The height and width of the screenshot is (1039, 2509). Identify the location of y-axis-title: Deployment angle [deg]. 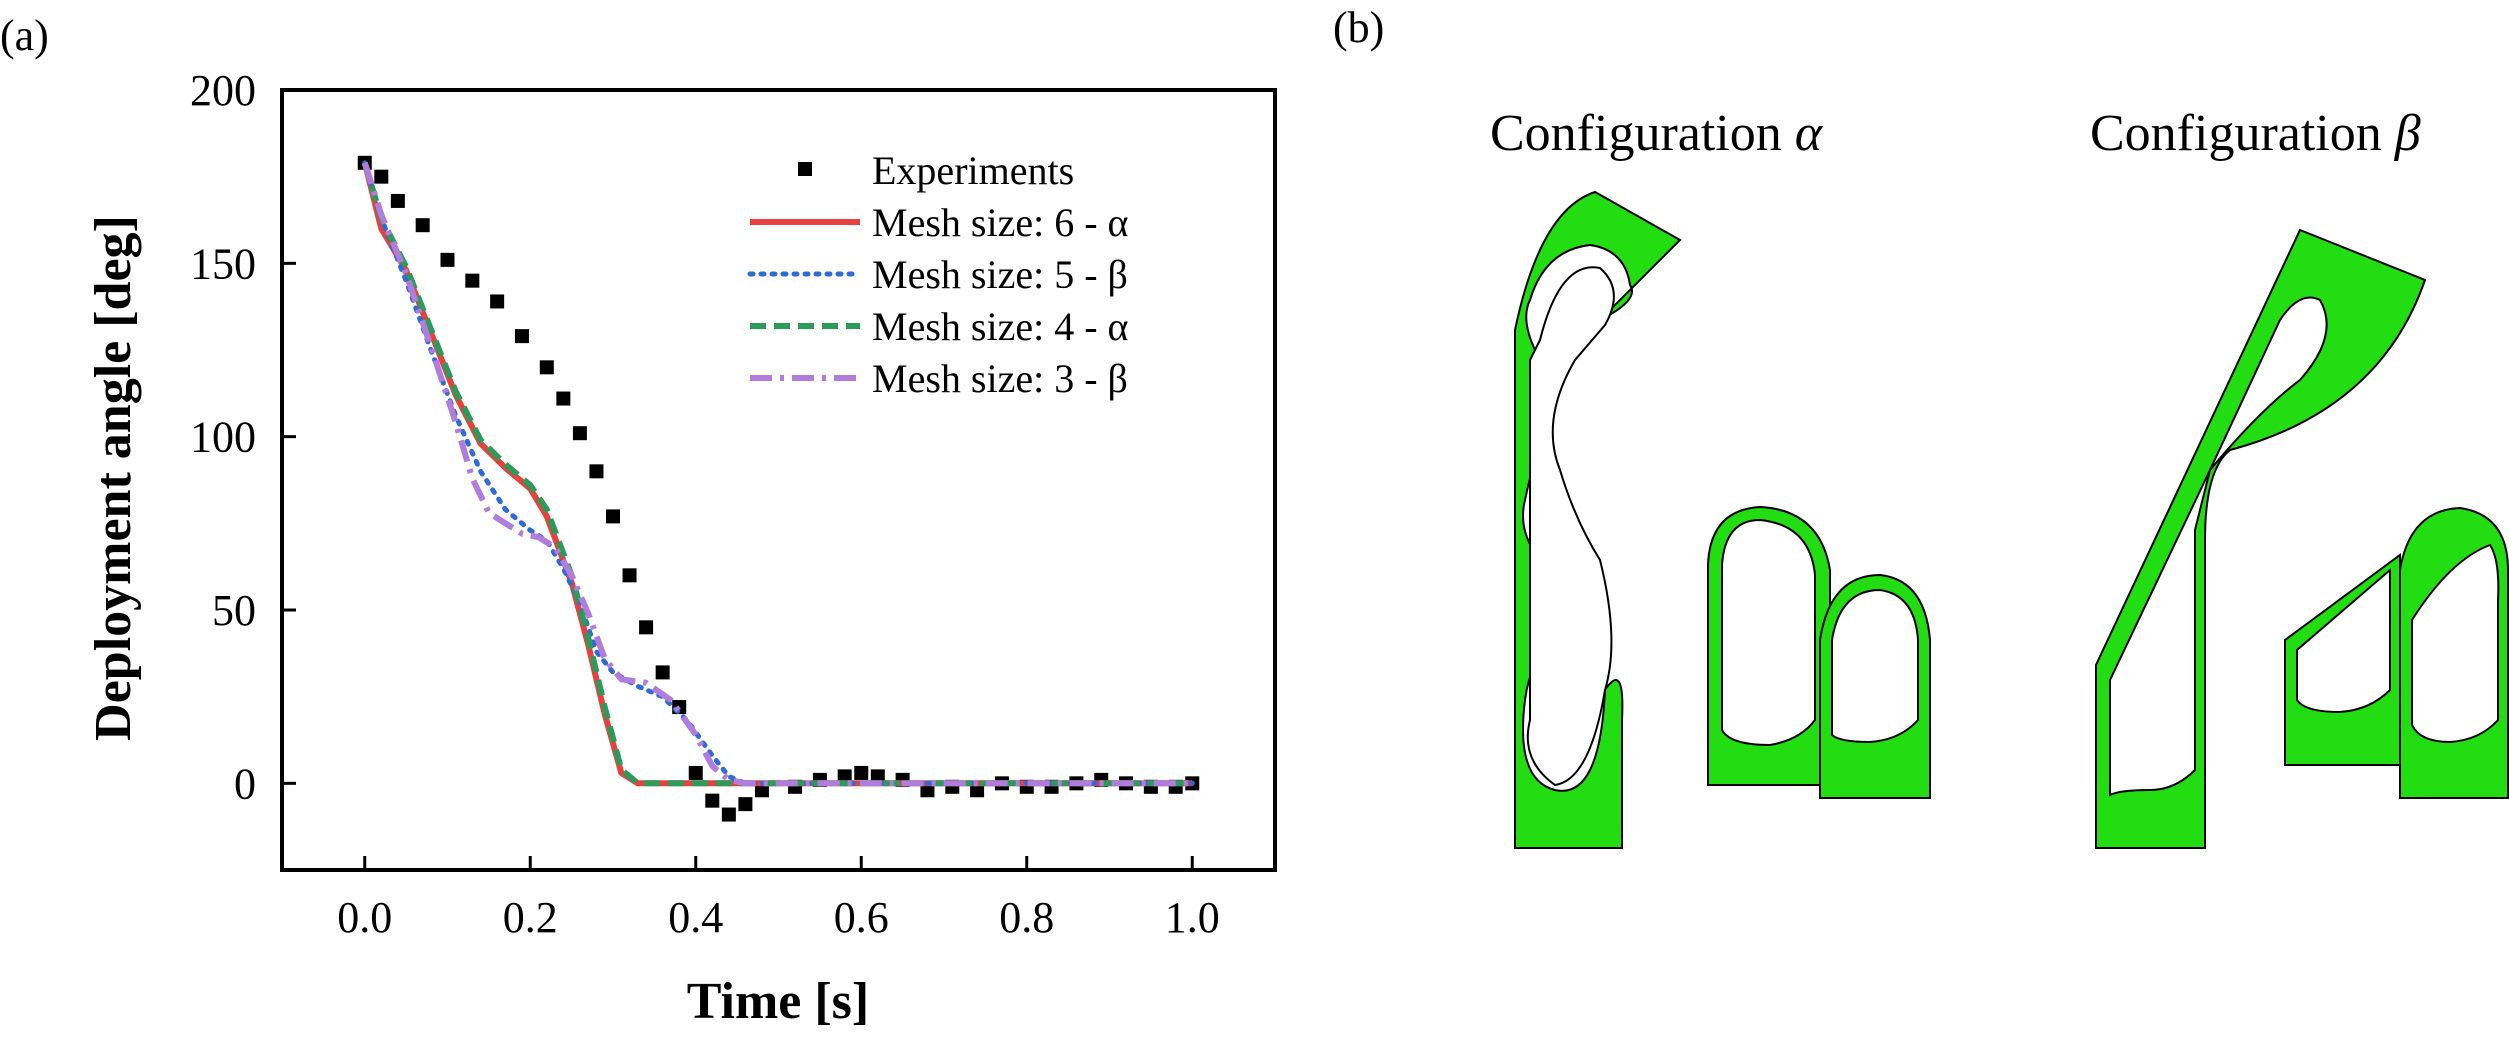
(113, 478).